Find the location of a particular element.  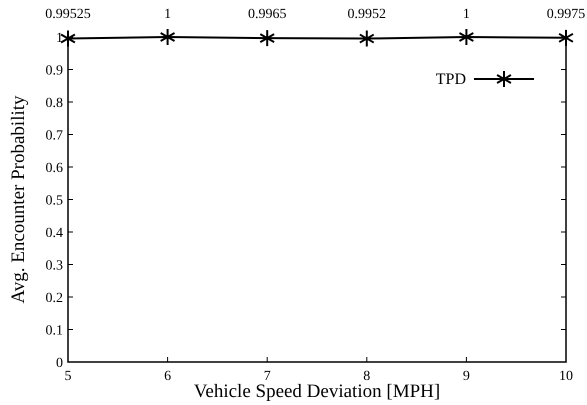

y-tick-label: 0.2 is located at coordinates (54, 298).